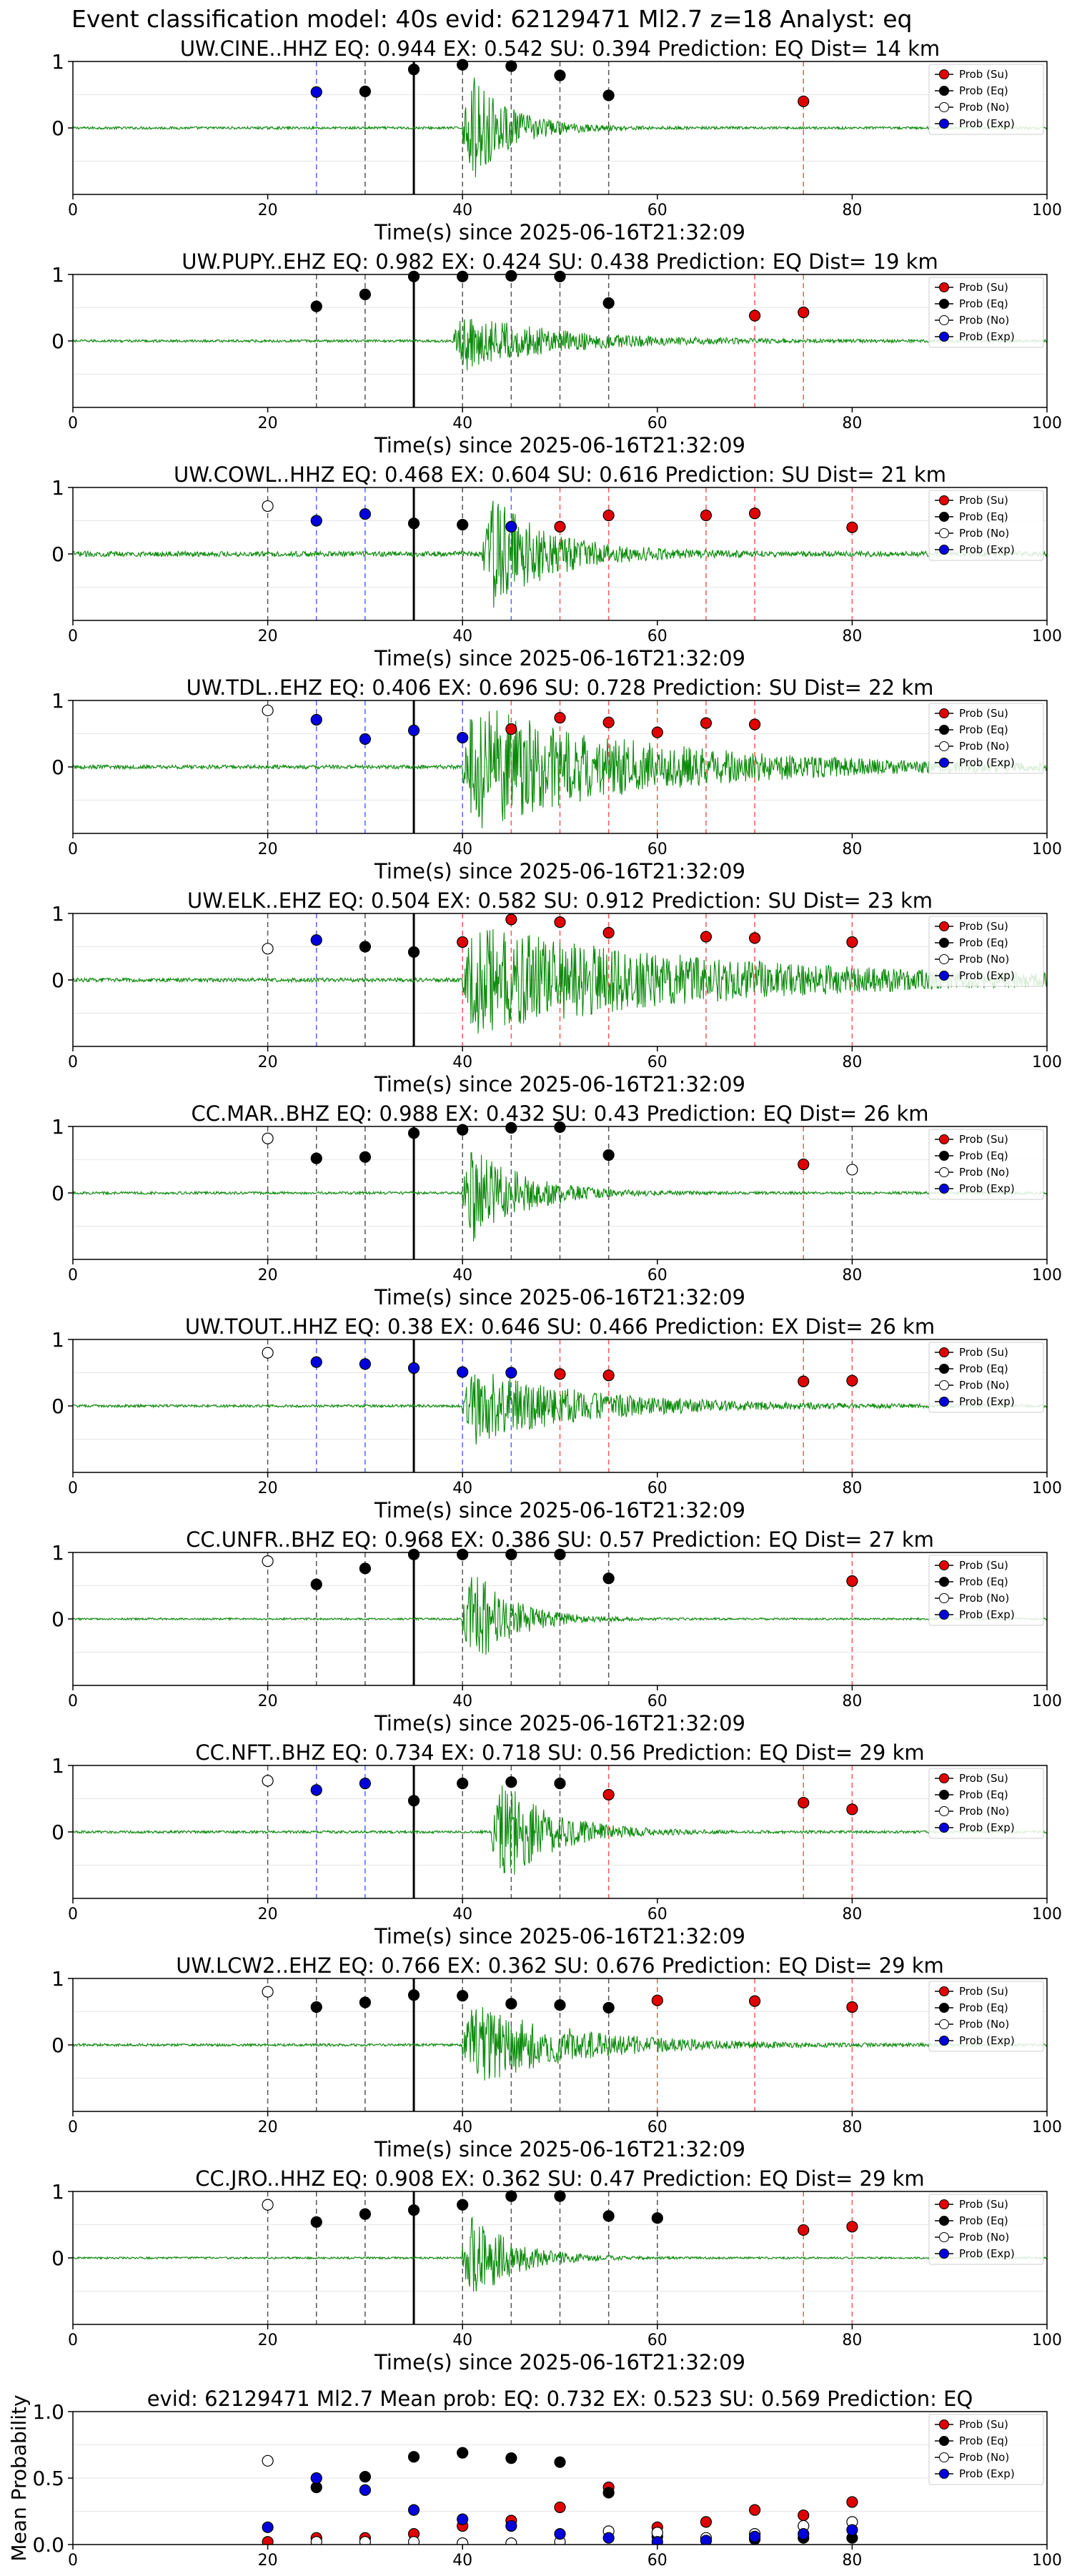  I want to click on waveform, so click(560, 2254).